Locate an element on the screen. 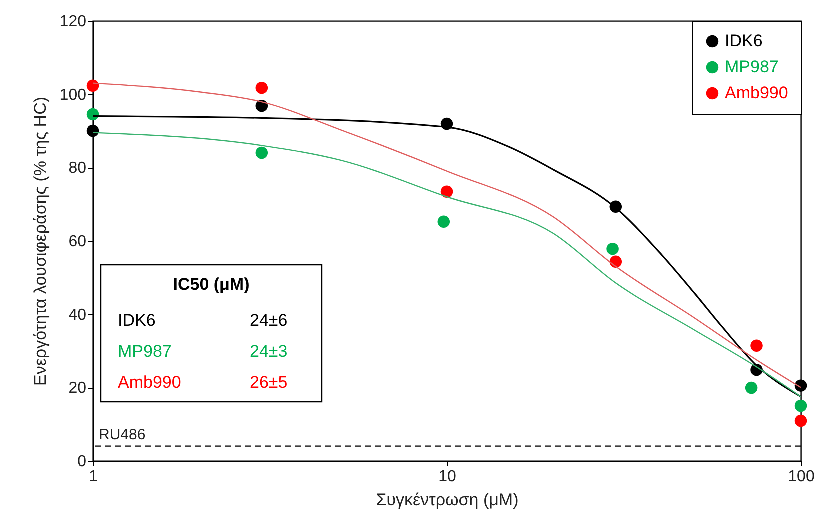 The image size is (816, 519). annotation: IC50 (μM) is located at coordinates (211, 284).